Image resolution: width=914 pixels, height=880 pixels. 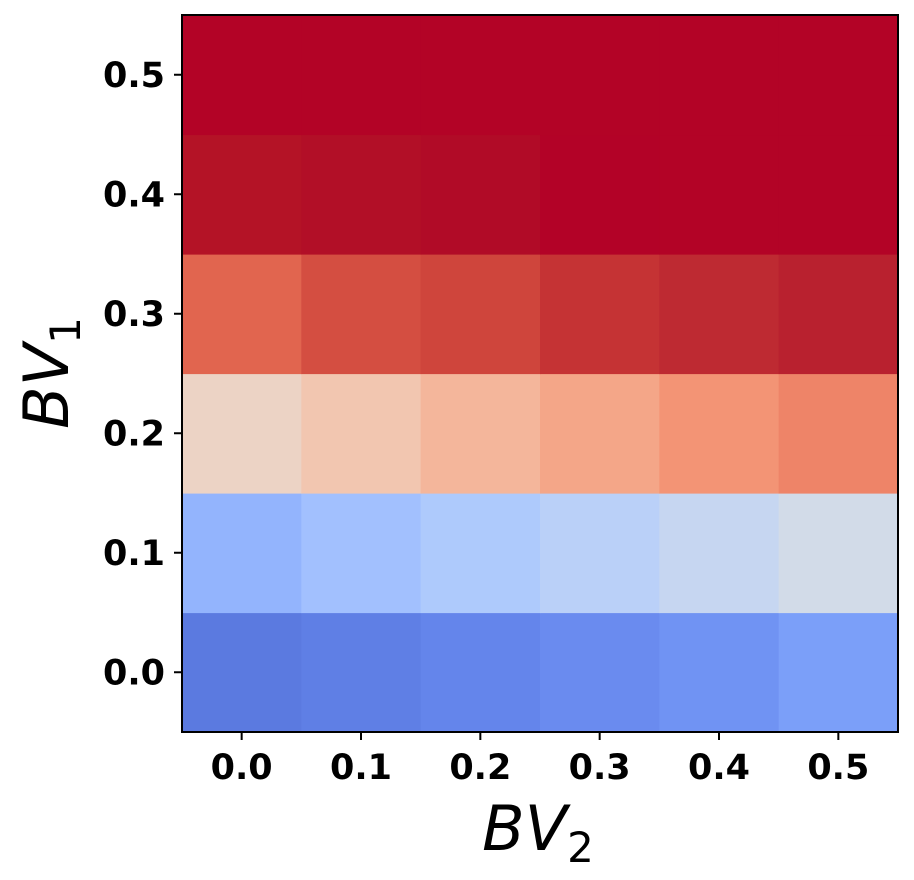 I want to click on y-tick-label: 0.5, so click(x=134, y=76).